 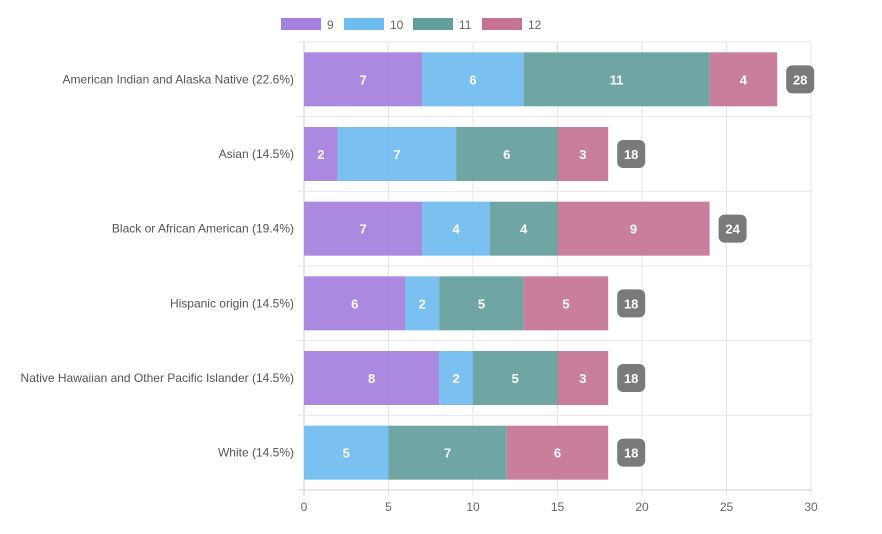 I want to click on y-category-label: Hispanic origin (14.5%), so click(x=232, y=303).